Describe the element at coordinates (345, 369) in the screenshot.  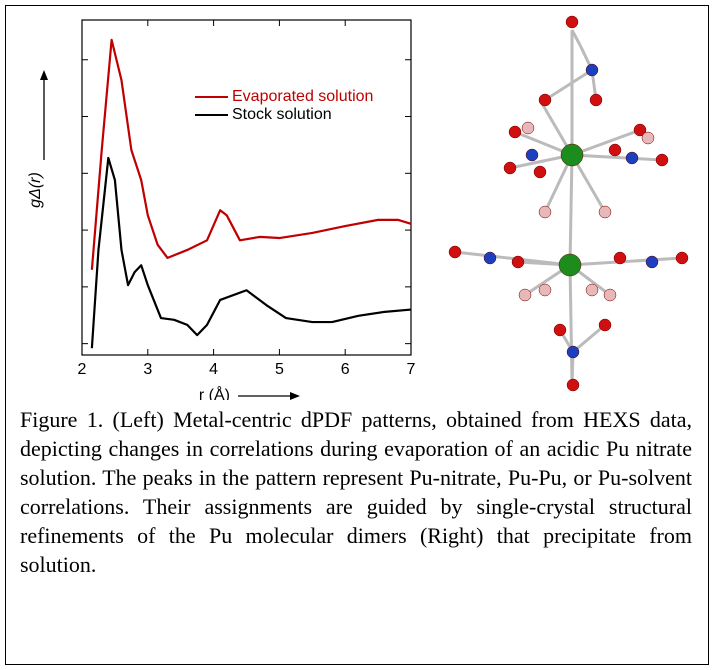
I see `x-tick-label: 6` at that location.